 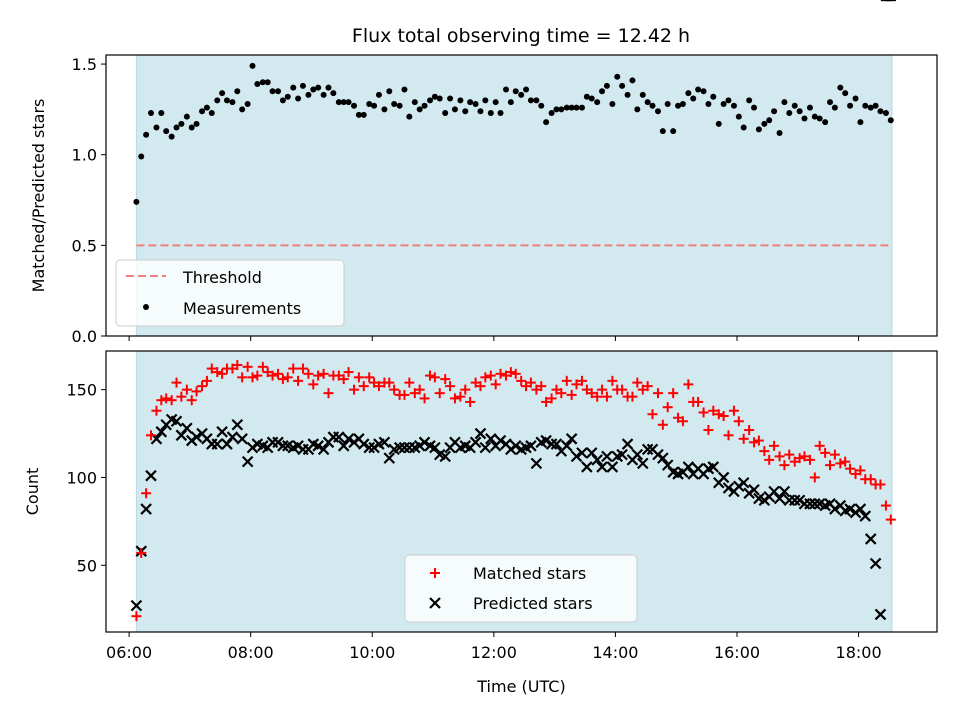 I want to click on legend-measurements-label: Measurements, so click(x=242, y=308).